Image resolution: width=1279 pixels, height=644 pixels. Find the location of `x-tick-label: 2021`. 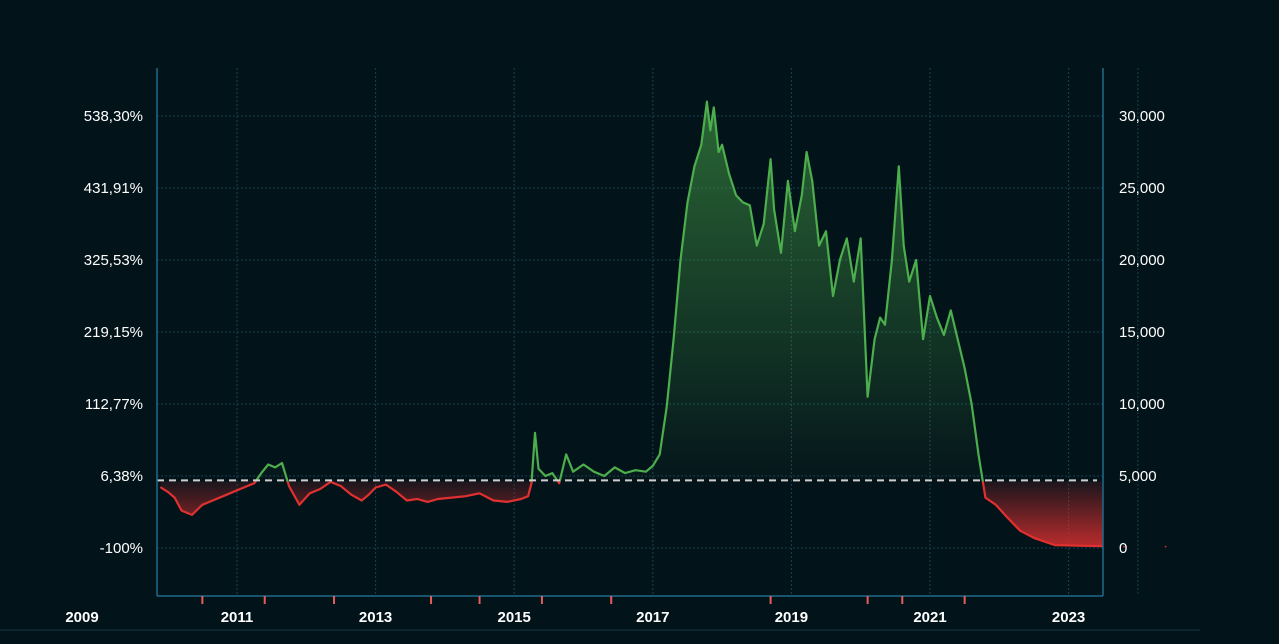

x-tick-label: 2021 is located at coordinates (929, 617).